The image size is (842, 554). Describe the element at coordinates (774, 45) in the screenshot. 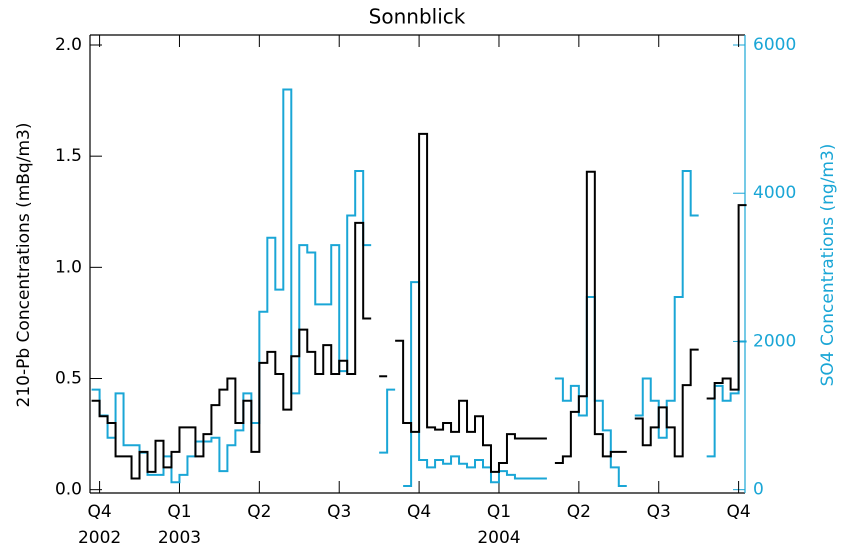

I see `y2-tick-label: 6000` at that location.